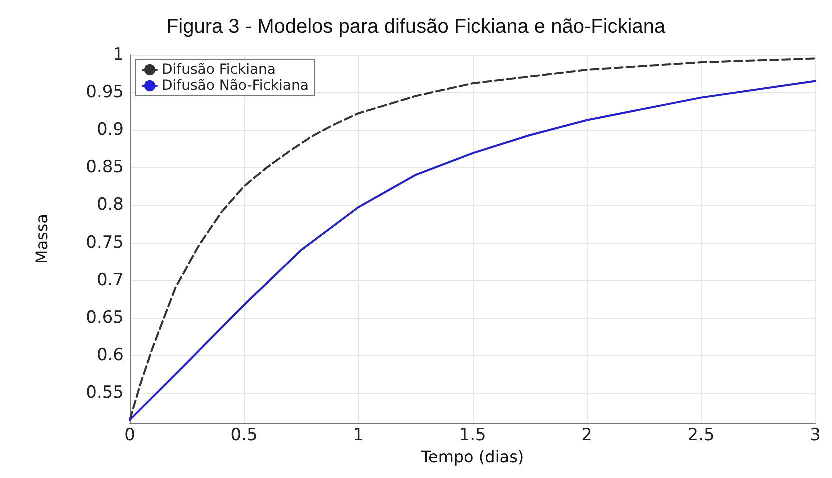 The height and width of the screenshot is (478, 832). Describe the element at coordinates (472, 436) in the screenshot. I see `x-tick-label: 1.5` at that location.